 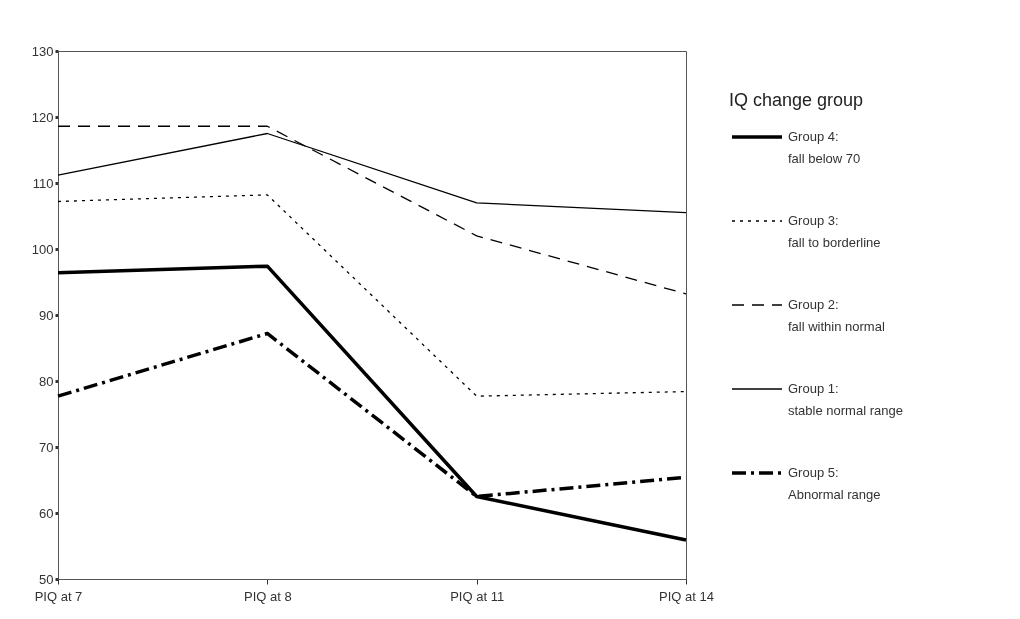 I want to click on legend-label: Group 1: stable normal range, so click(x=845, y=399).